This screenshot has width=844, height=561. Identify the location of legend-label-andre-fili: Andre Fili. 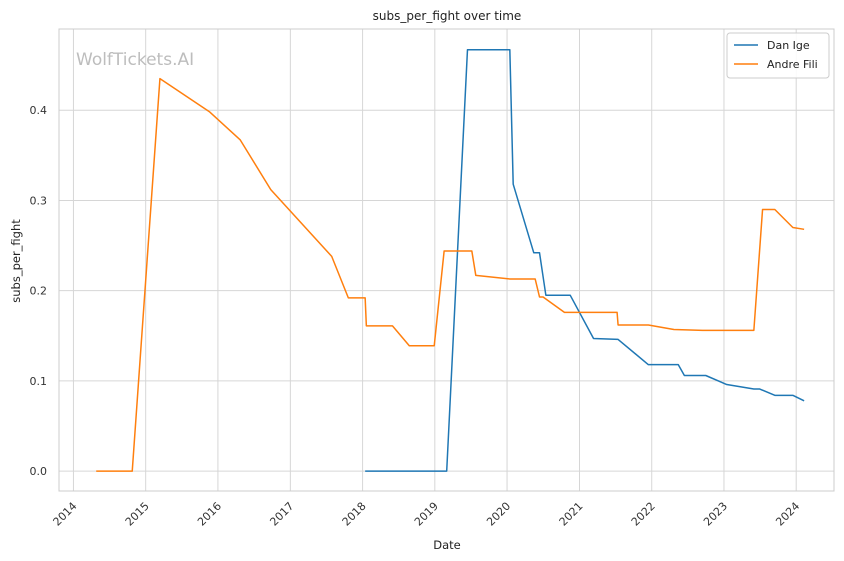
(792, 64).